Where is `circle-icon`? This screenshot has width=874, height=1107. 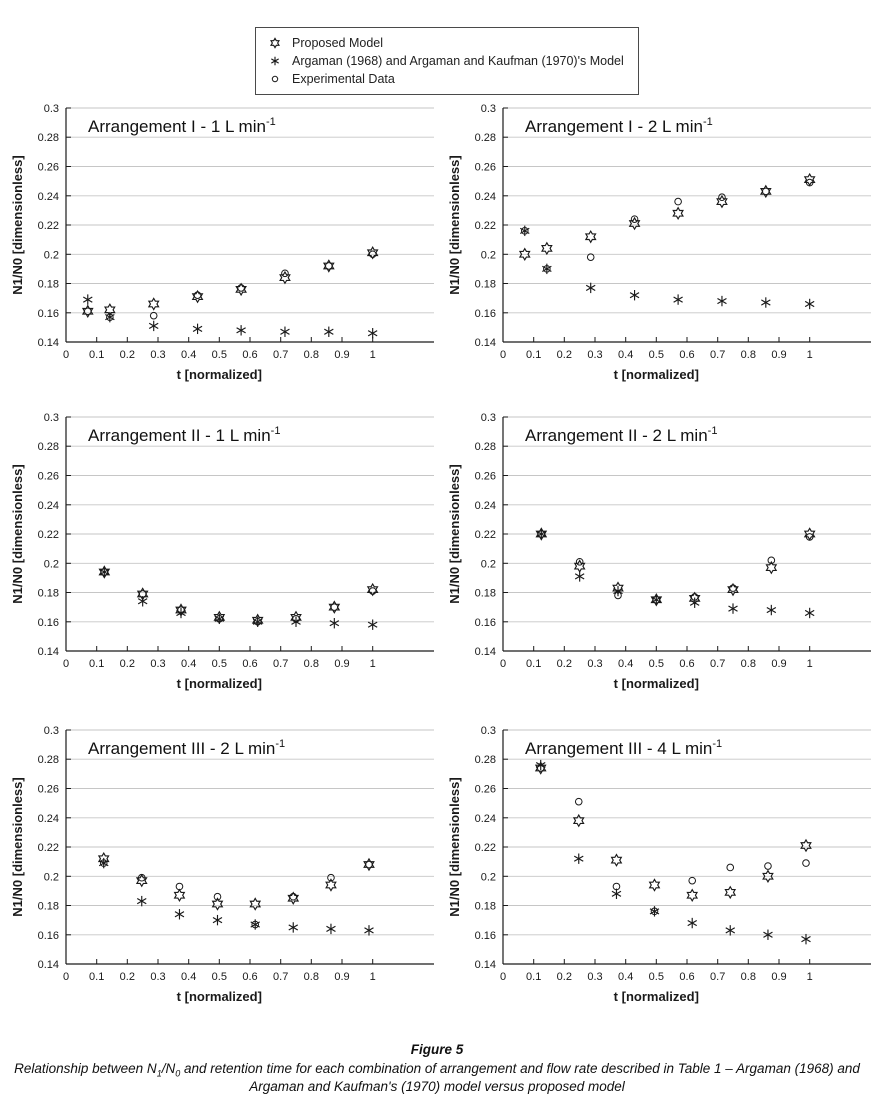 circle-icon is located at coordinates (275, 79).